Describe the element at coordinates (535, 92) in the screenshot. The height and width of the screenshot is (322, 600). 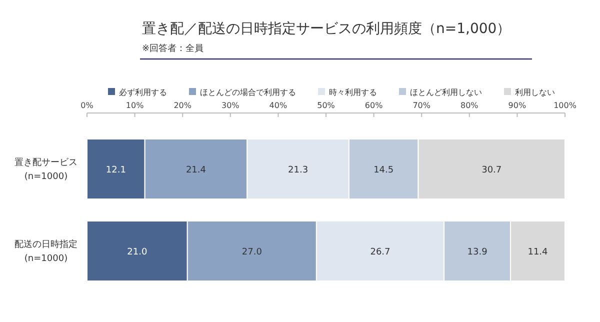
I see `legend-label: 利用しない` at that location.